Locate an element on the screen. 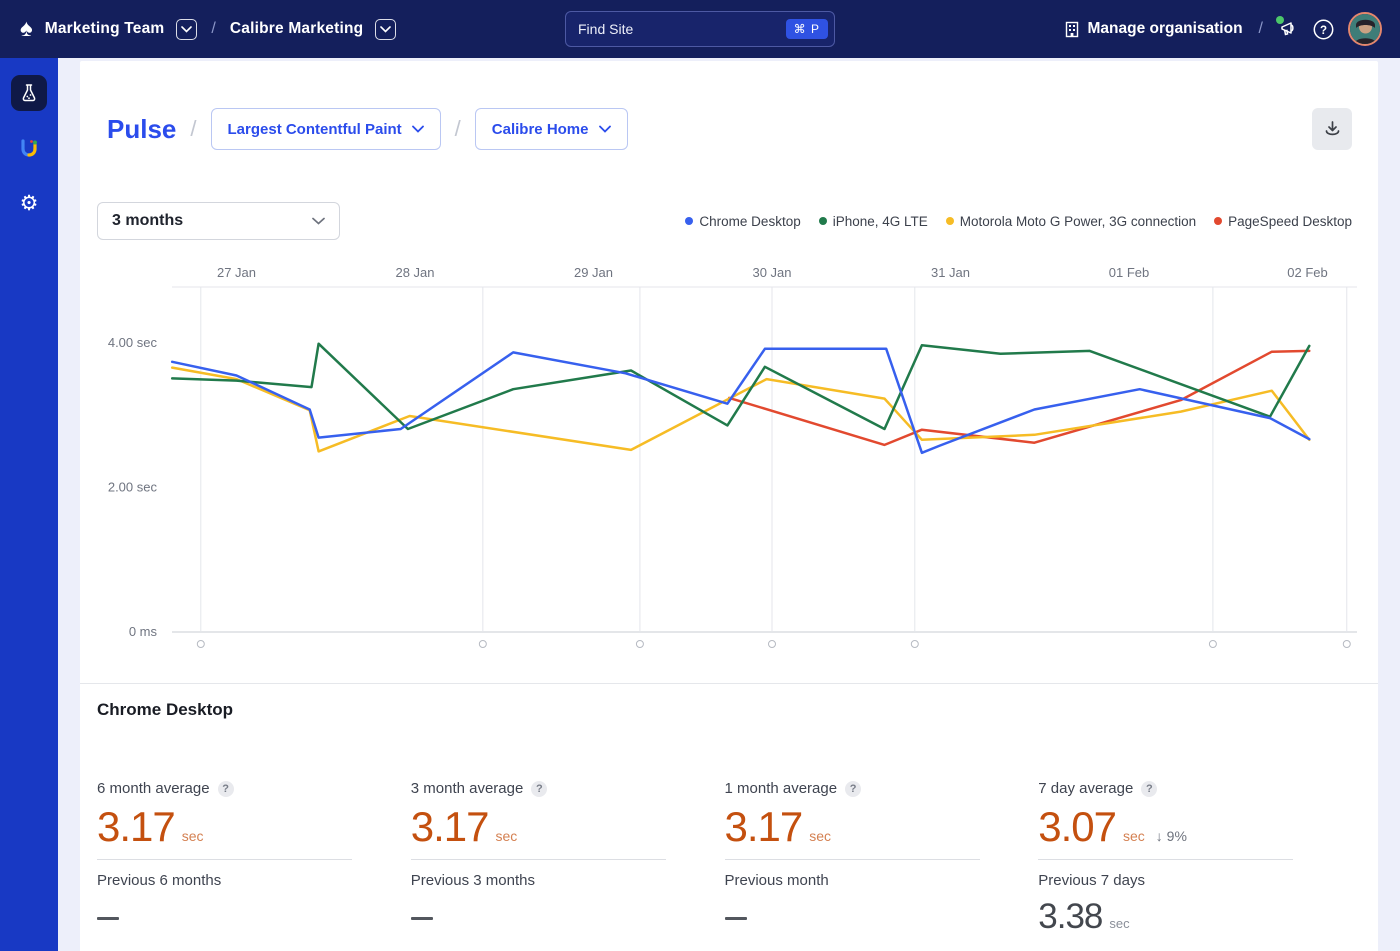 The image size is (1400, 951). legend-label: PageSpeed Desktop is located at coordinates (1290, 221).